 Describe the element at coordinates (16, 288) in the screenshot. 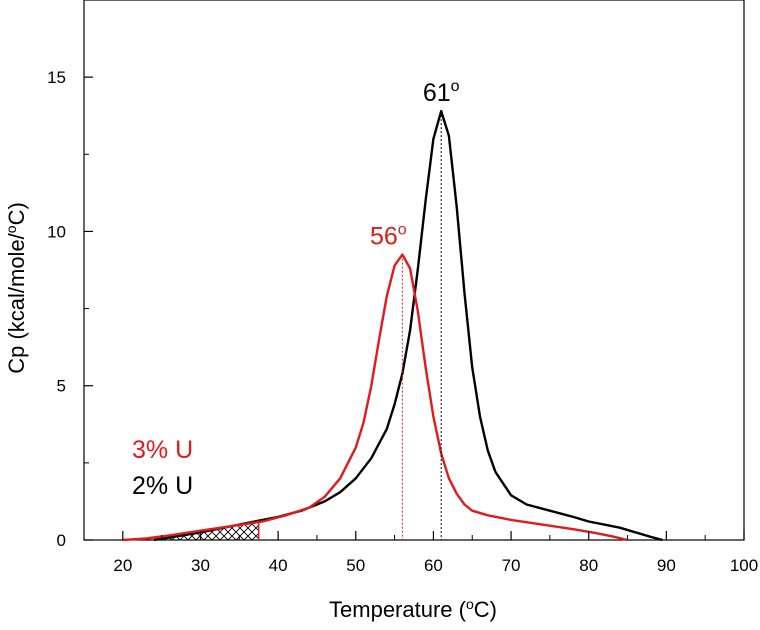

I see `y-axis-label: Cp (kcal/mole/oC)` at that location.